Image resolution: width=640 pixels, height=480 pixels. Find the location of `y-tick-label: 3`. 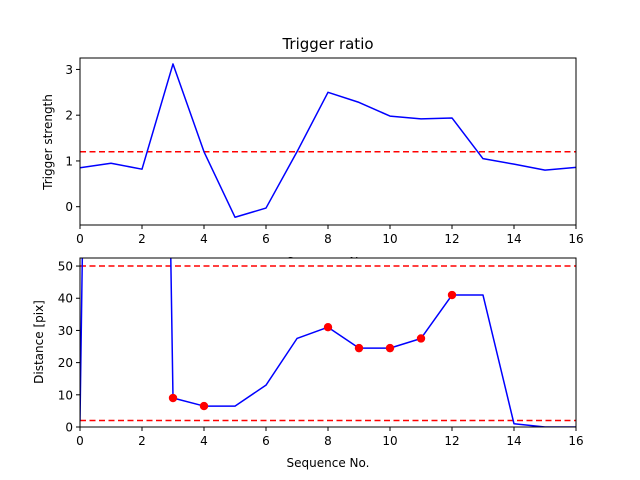

y-tick-label: 3 is located at coordinates (69, 70).